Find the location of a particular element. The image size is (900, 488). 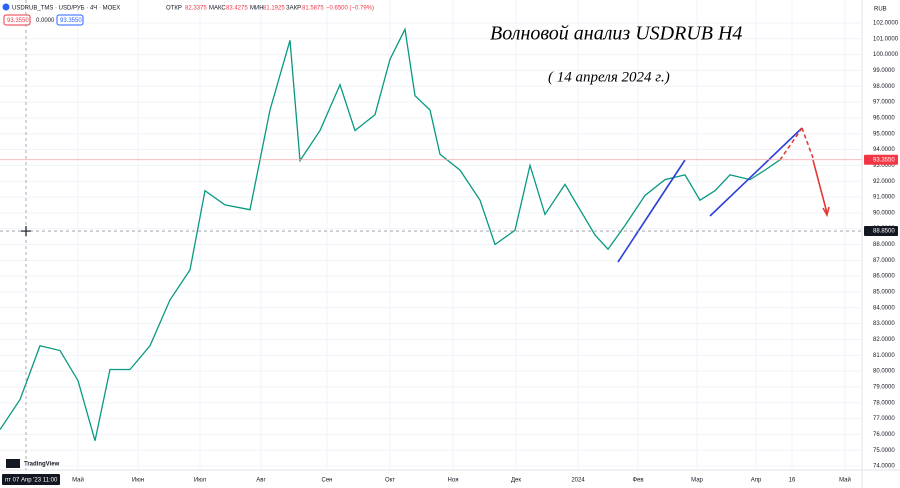

price-level-box is located at coordinates (881, 159).